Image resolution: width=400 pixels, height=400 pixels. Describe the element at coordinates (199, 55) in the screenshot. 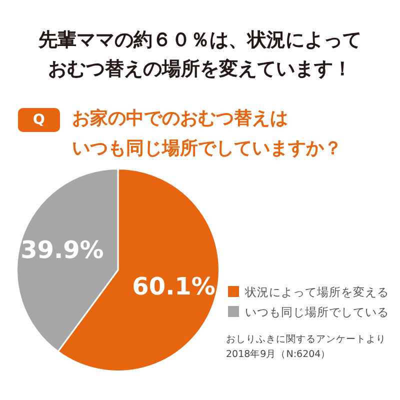

I see `chart-title: 先輩ママの約６０％は、状況によっておむつ替えの場所を変えています！` at that location.